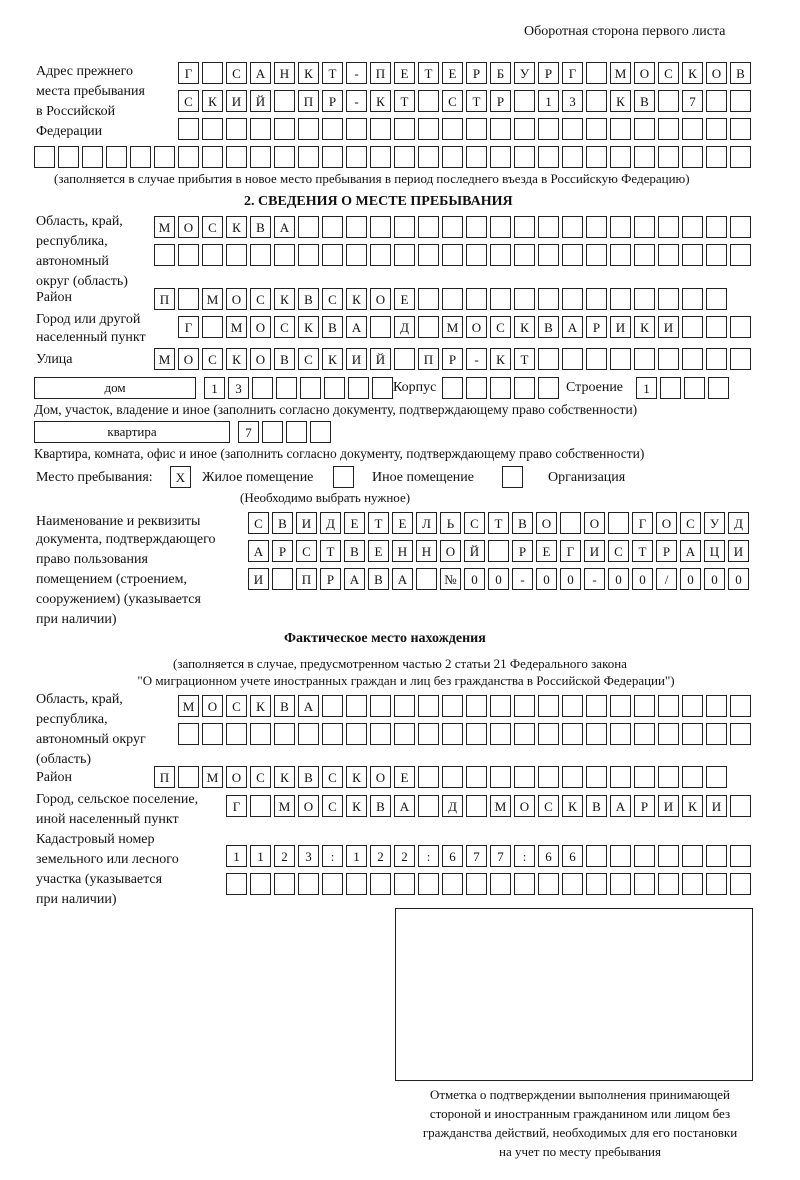 The image size is (800, 1180). What do you see at coordinates (666, 579) in the screenshot?
I see `char-cell: /` at bounding box center [666, 579].